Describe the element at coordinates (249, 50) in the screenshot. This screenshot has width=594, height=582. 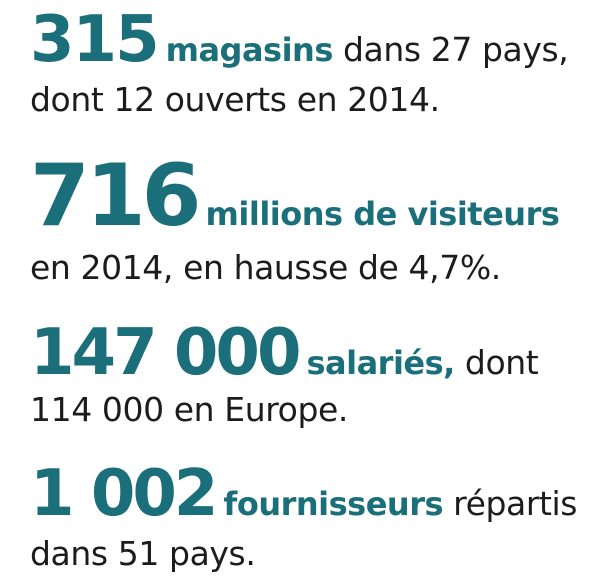
I see `stat-keyword: magasins` at that location.